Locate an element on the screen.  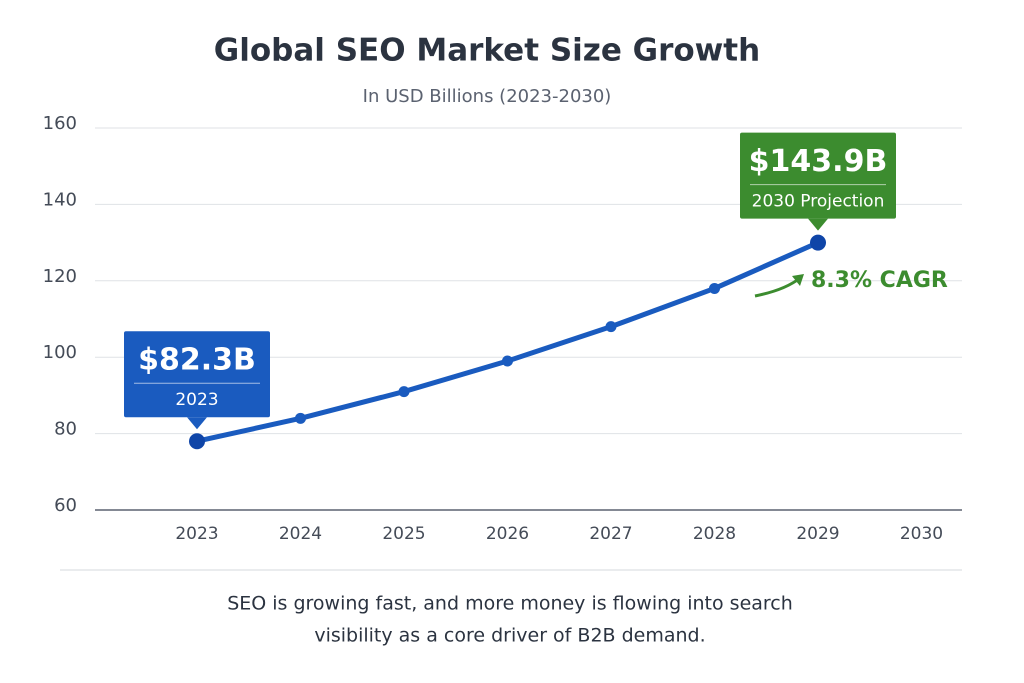
annotation-value: $143.9B is located at coordinates (818, 161).